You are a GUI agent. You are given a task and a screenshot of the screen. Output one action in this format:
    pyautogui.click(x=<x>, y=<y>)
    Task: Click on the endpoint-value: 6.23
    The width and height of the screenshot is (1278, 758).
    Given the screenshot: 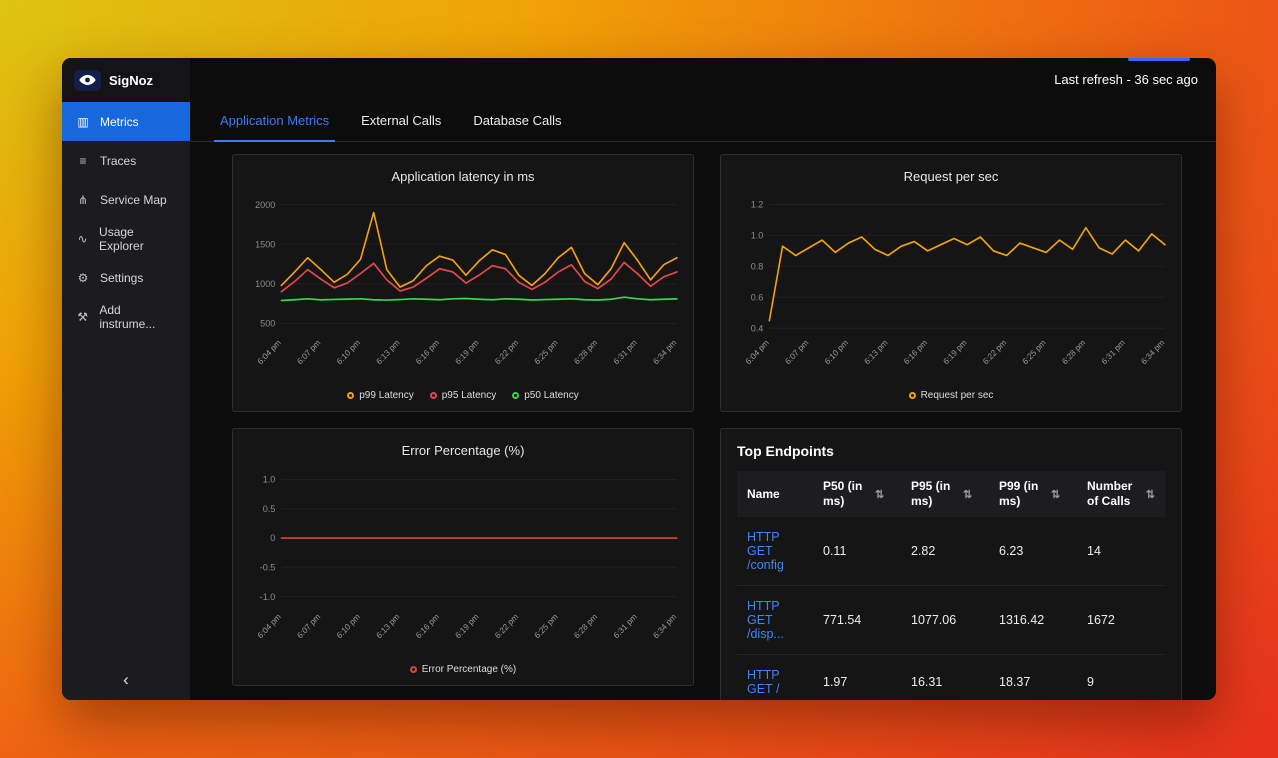 What is the action you would take?
    pyautogui.click(x=1033, y=551)
    